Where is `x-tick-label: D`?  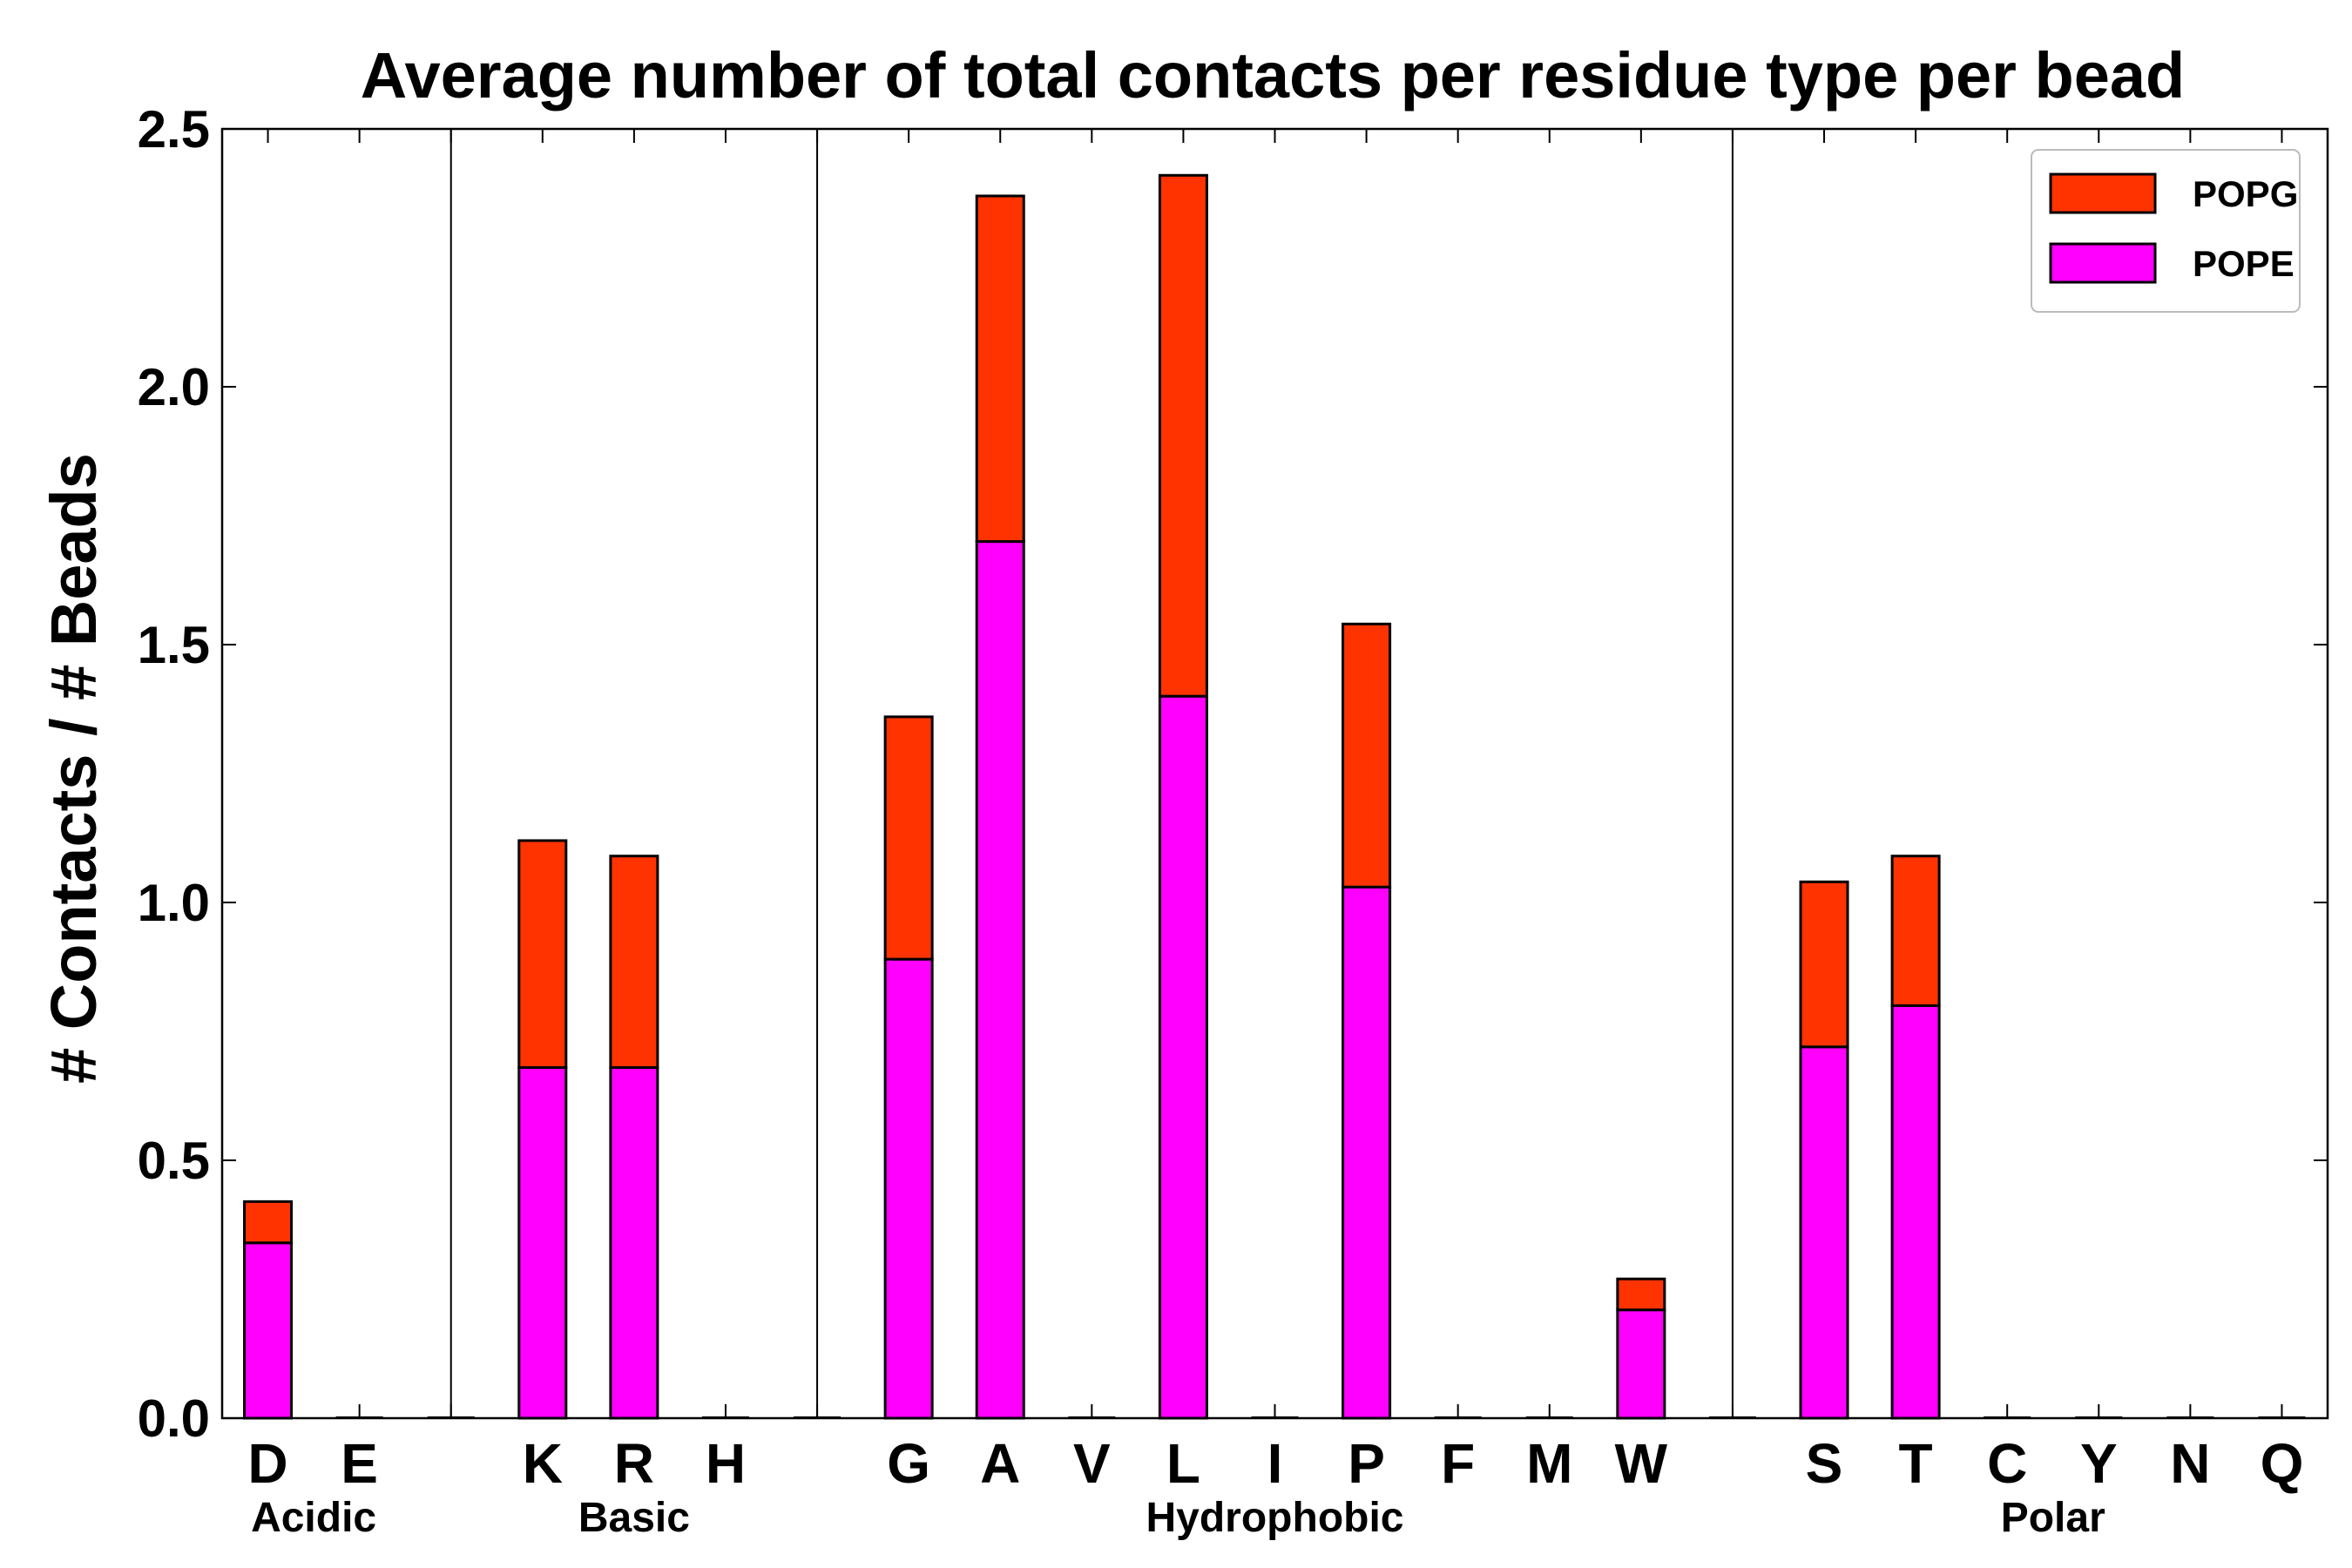 x-tick-label: D is located at coordinates (267, 1463).